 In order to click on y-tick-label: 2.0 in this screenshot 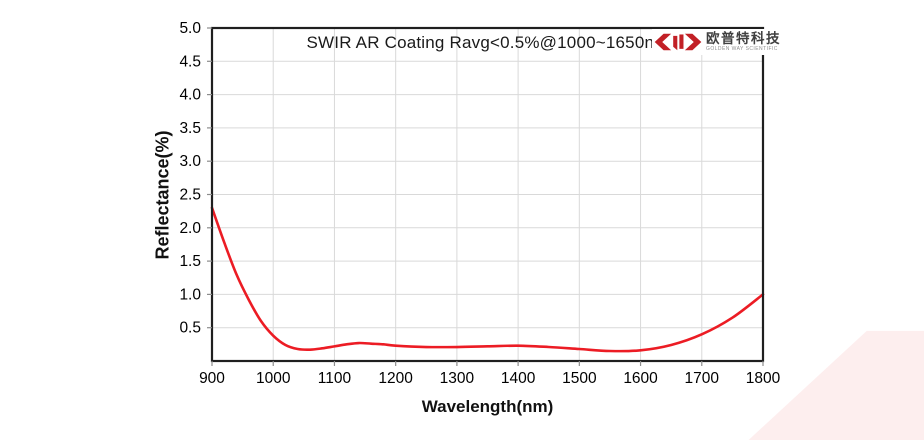, I will do `click(190, 228)`.